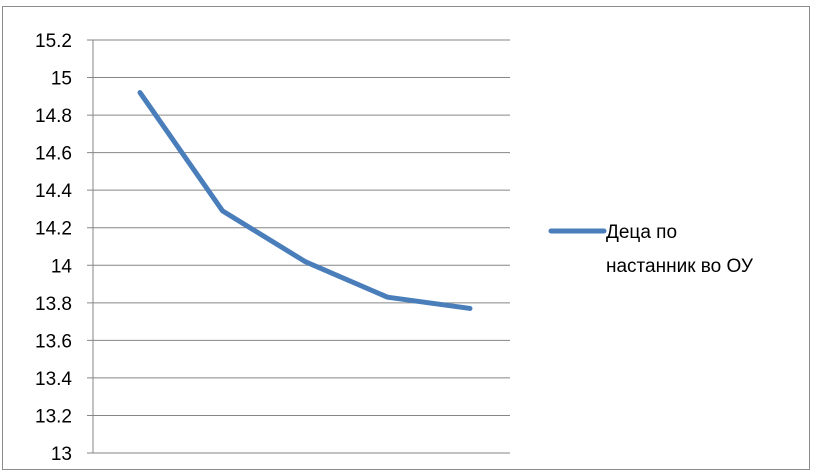 The width and height of the screenshot is (815, 476). Describe the element at coordinates (53, 191) in the screenshot. I see `y-tick-label: 14.4` at that location.